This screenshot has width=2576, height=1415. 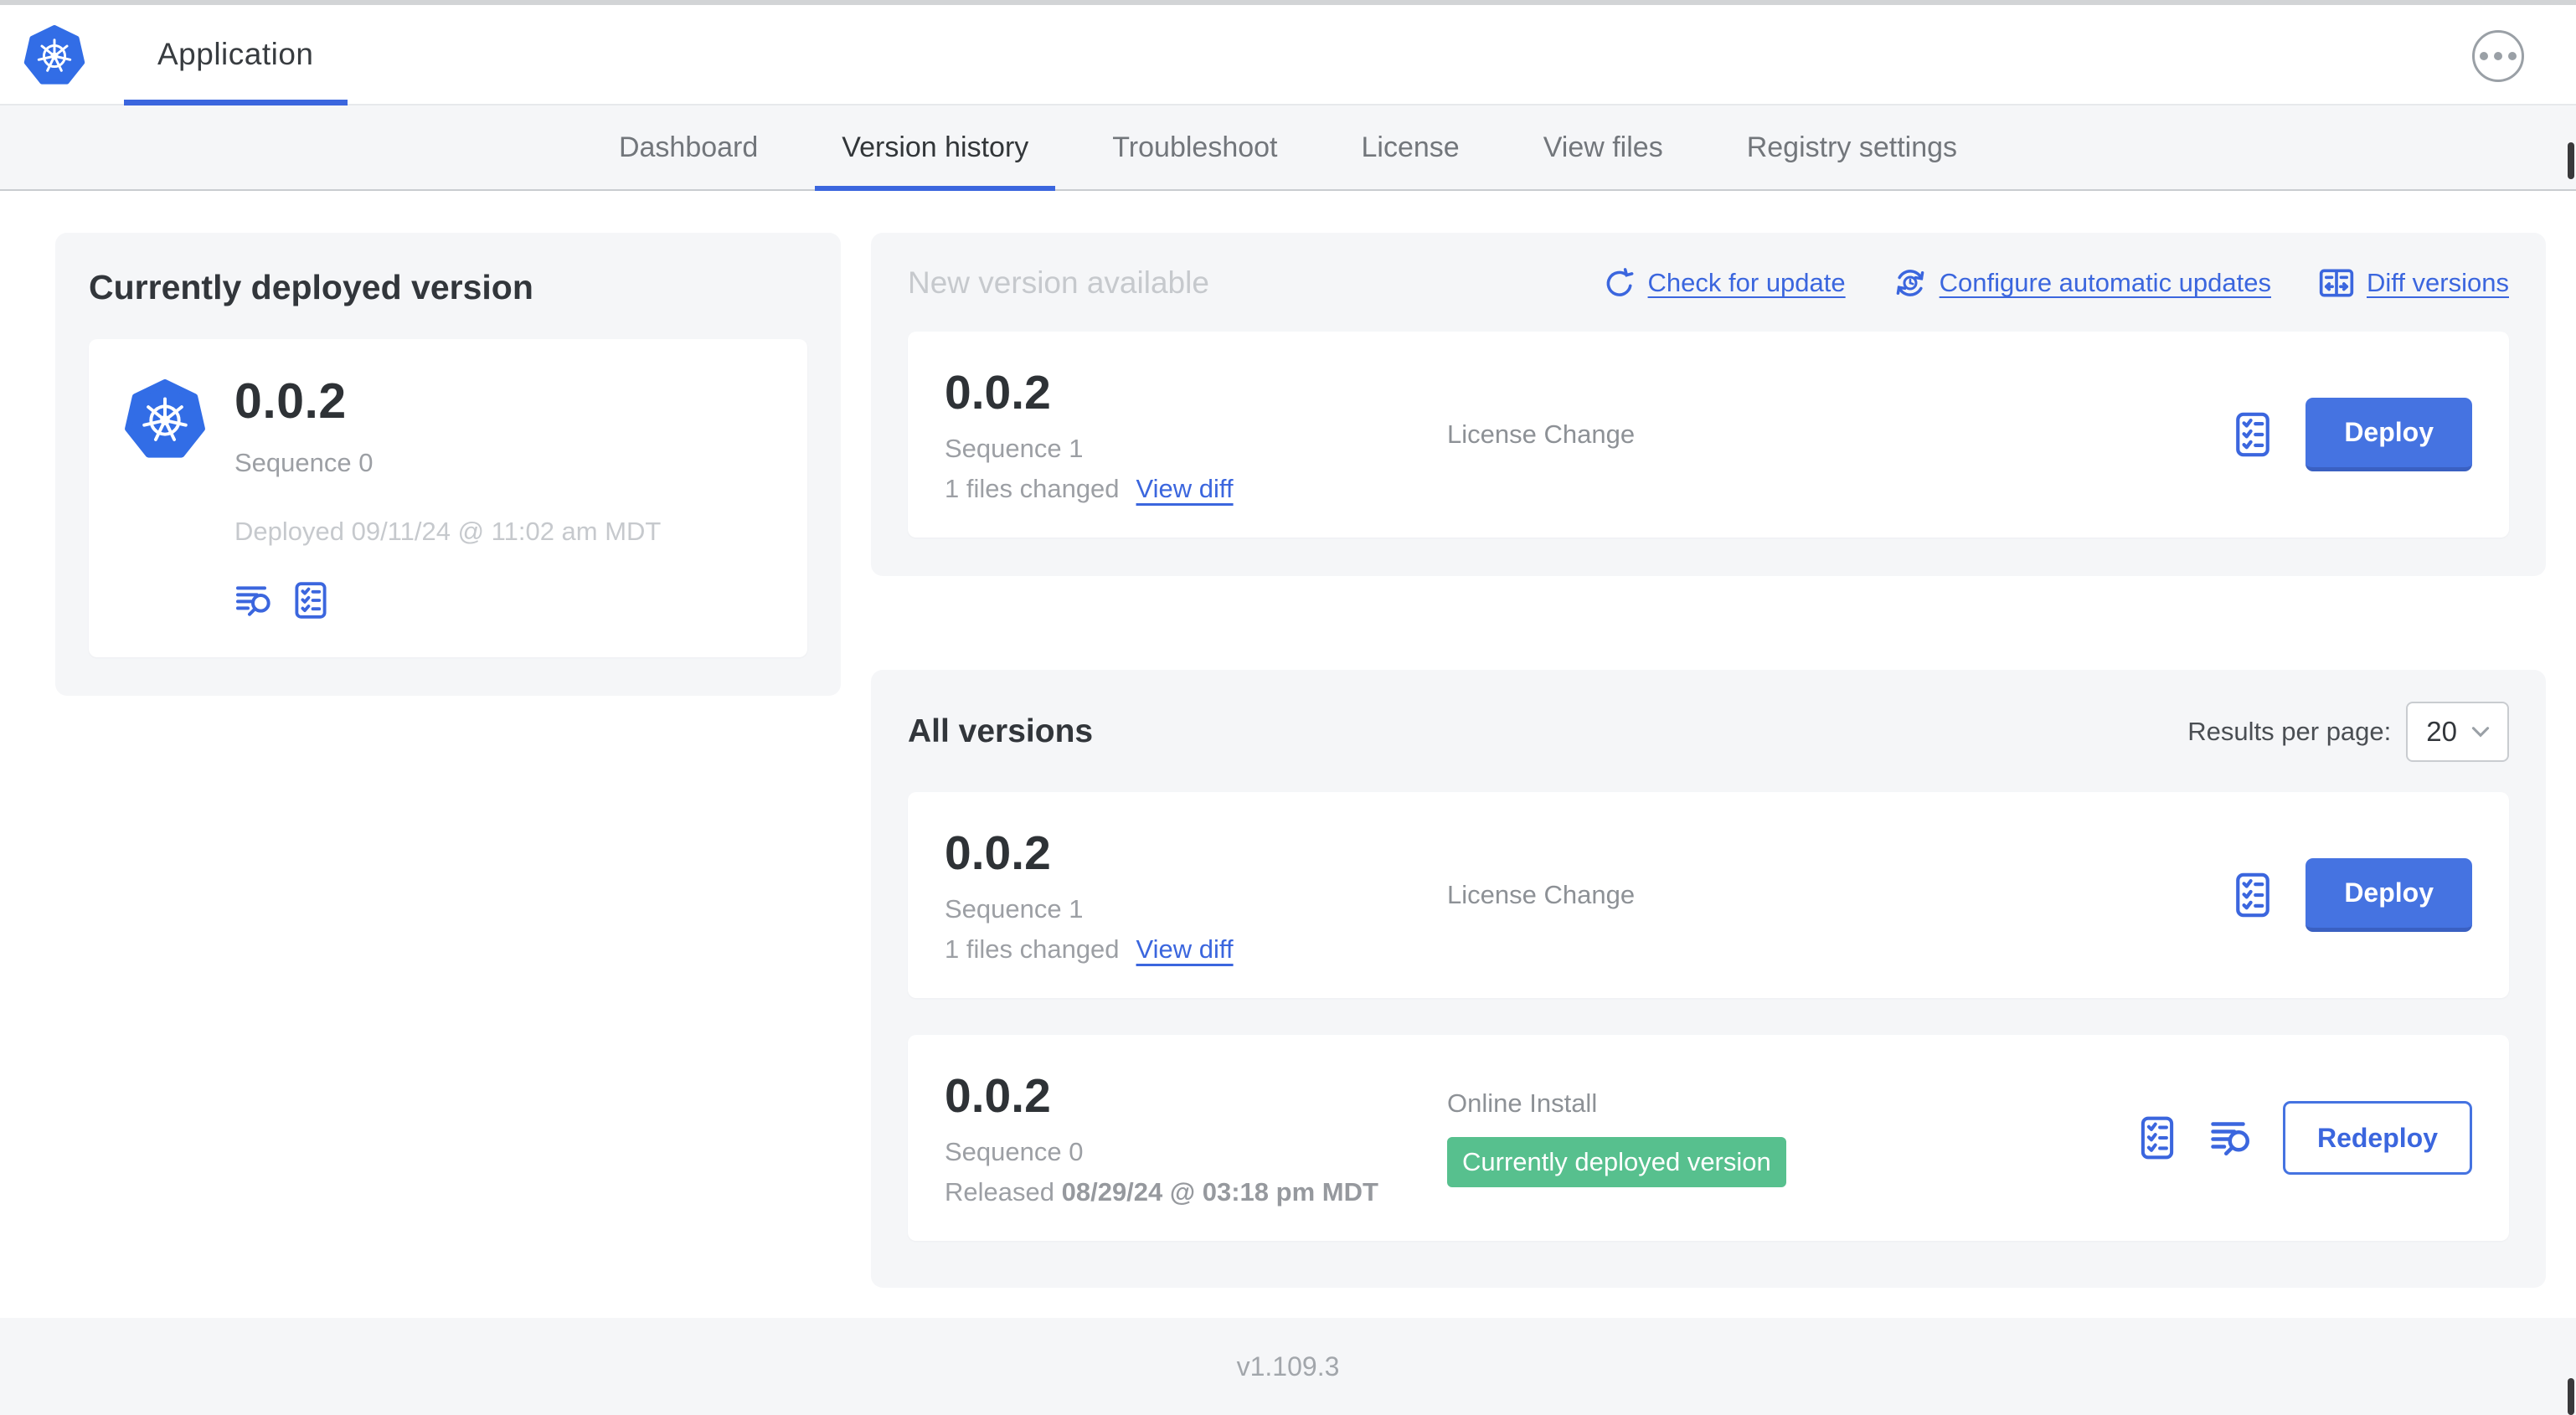 What do you see at coordinates (1001, 731) in the screenshot?
I see `all-versions-title: All versions` at bounding box center [1001, 731].